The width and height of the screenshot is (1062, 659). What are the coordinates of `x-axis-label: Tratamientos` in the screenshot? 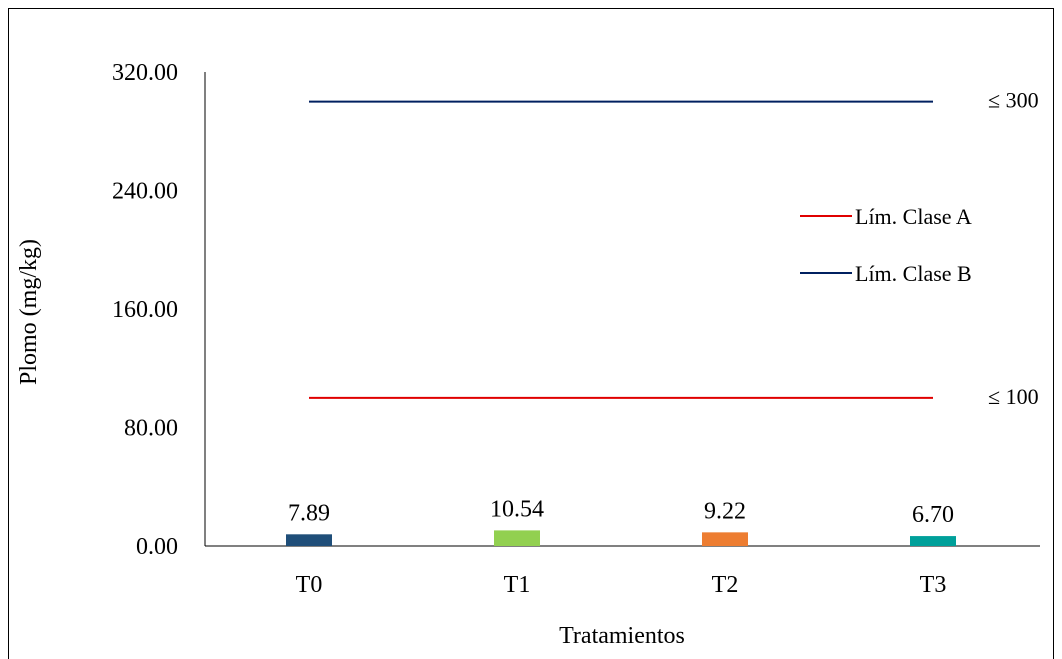 It's located at (622, 636).